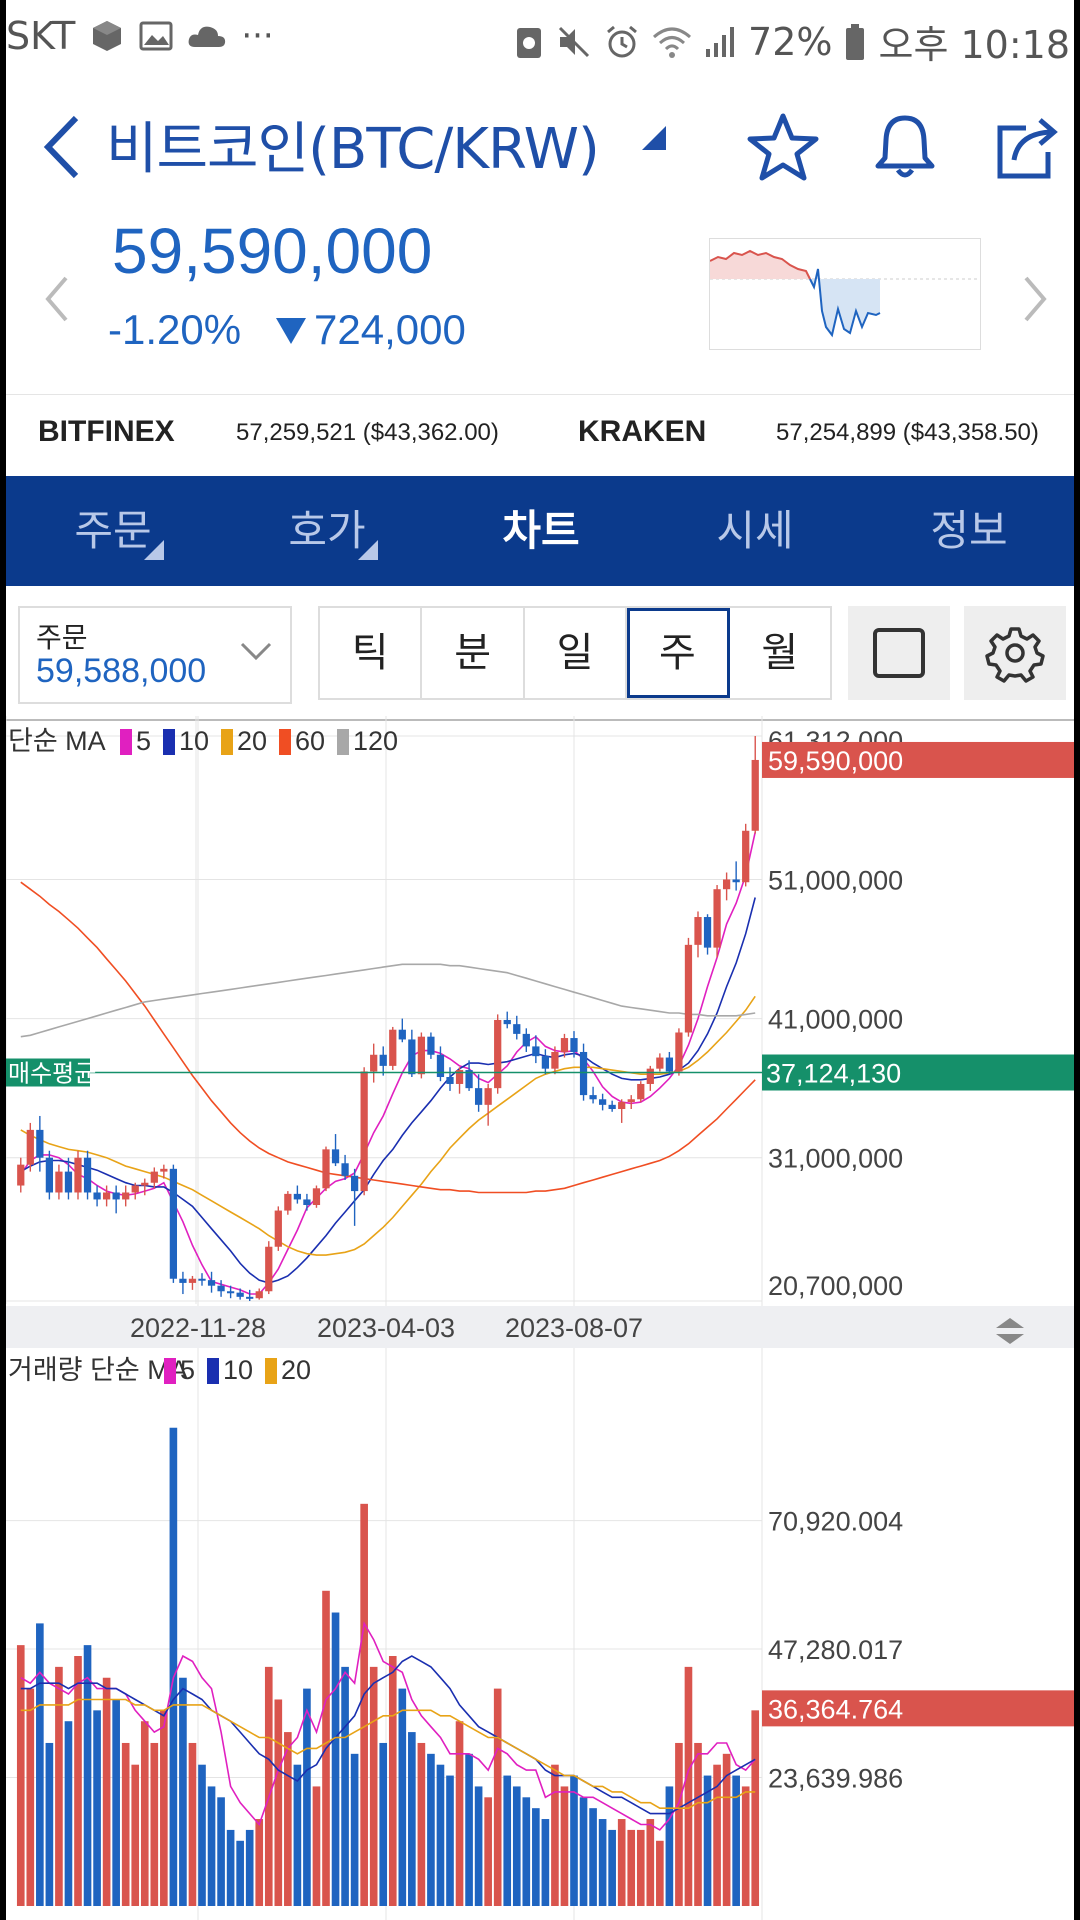  I want to click on resize-up-icon, so click(1010, 1323).